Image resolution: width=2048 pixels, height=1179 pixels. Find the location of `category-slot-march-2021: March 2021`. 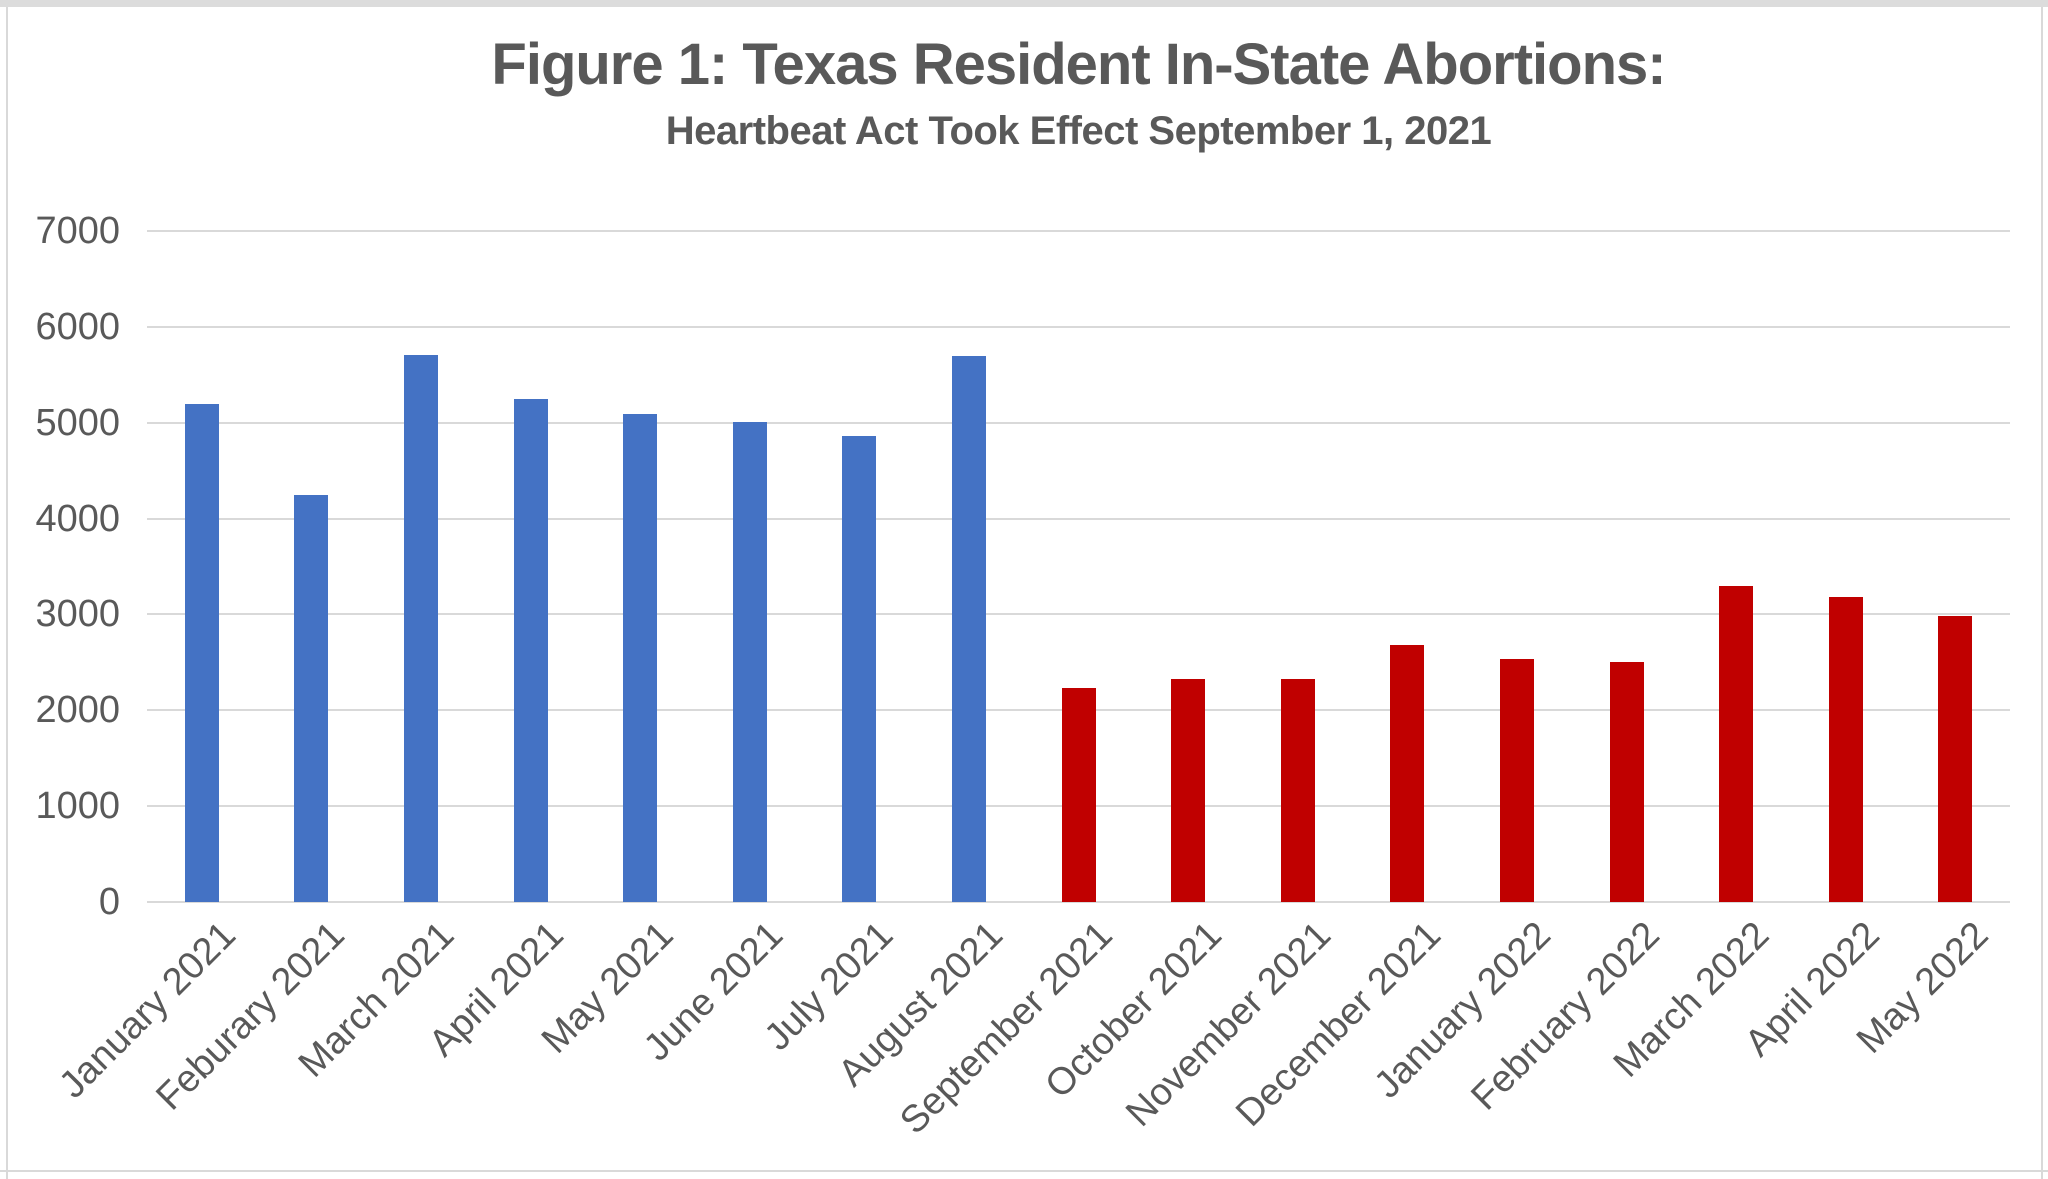

category-slot-march-2021: March 2021 is located at coordinates (383, 658).